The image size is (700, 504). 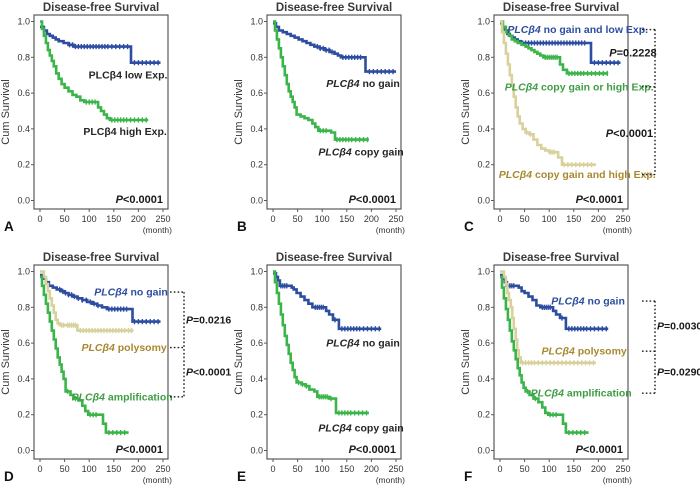 What do you see at coordinates (298, 219) in the screenshot?
I see `x-tick-label: 50` at bounding box center [298, 219].